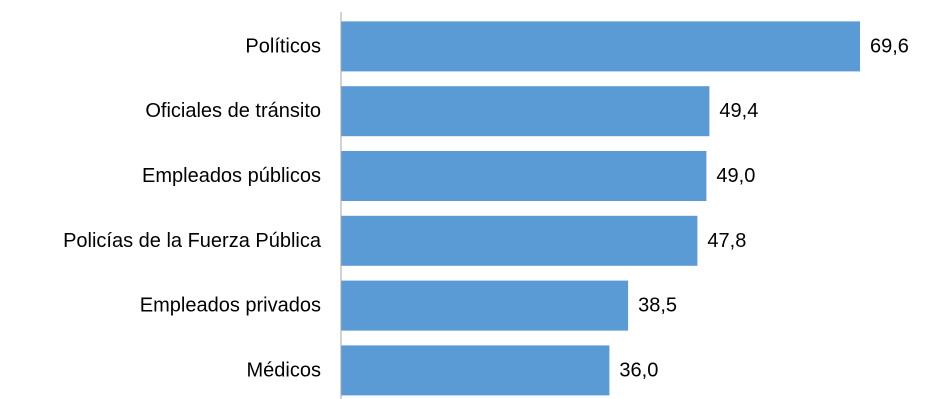 The image size is (926, 399). What do you see at coordinates (738, 111) in the screenshot?
I see `value-label-1: 49,4` at bounding box center [738, 111].